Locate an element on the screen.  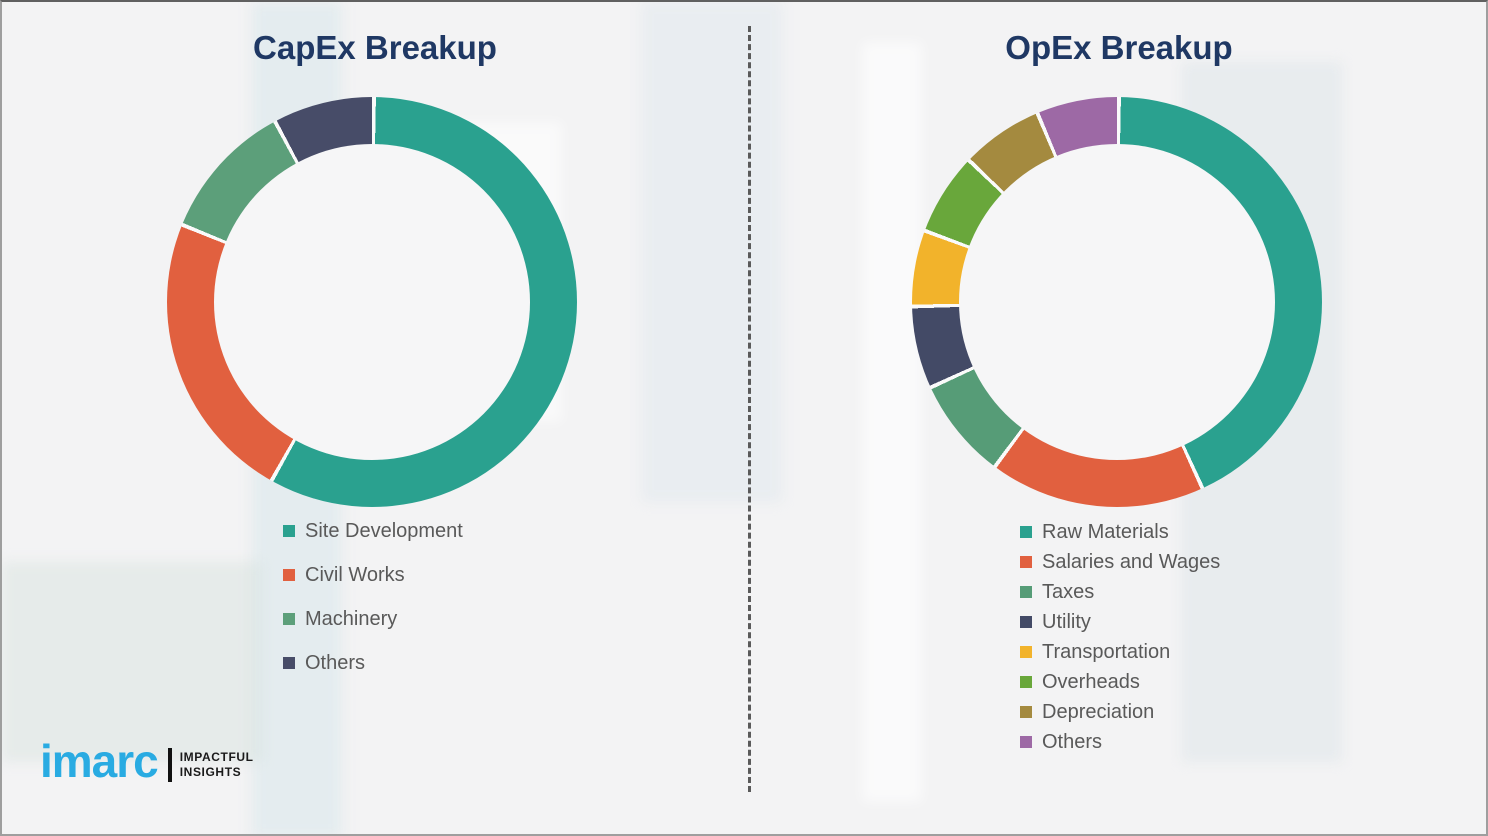
opex-donut-hole is located at coordinates (1117, 302).